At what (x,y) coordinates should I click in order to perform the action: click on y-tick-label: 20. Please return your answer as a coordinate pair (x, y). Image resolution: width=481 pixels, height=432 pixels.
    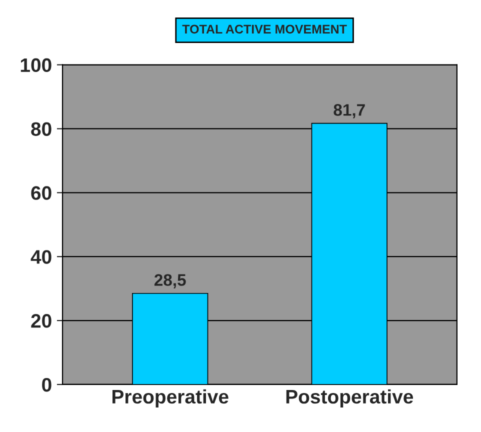
    Looking at the image, I should click on (41, 321).